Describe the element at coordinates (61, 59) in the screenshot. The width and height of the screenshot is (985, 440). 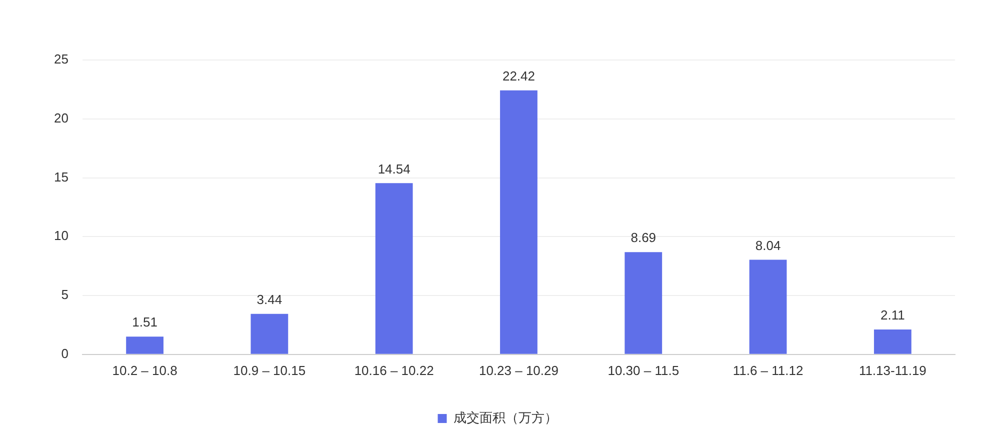
I see `y-tick-label: 25` at that location.